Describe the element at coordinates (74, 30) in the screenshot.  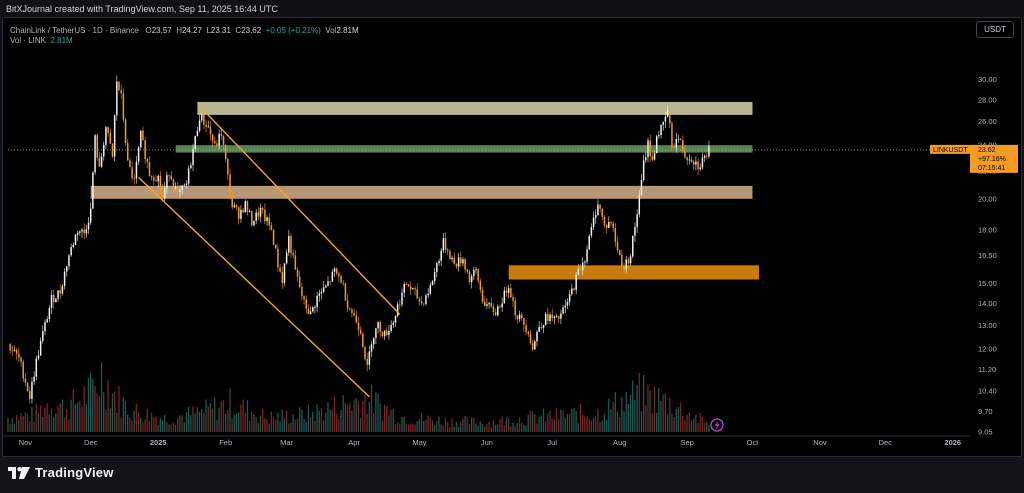
I see `symbol-name: ChainLink / TetherUS · 1D · Binance` at that location.